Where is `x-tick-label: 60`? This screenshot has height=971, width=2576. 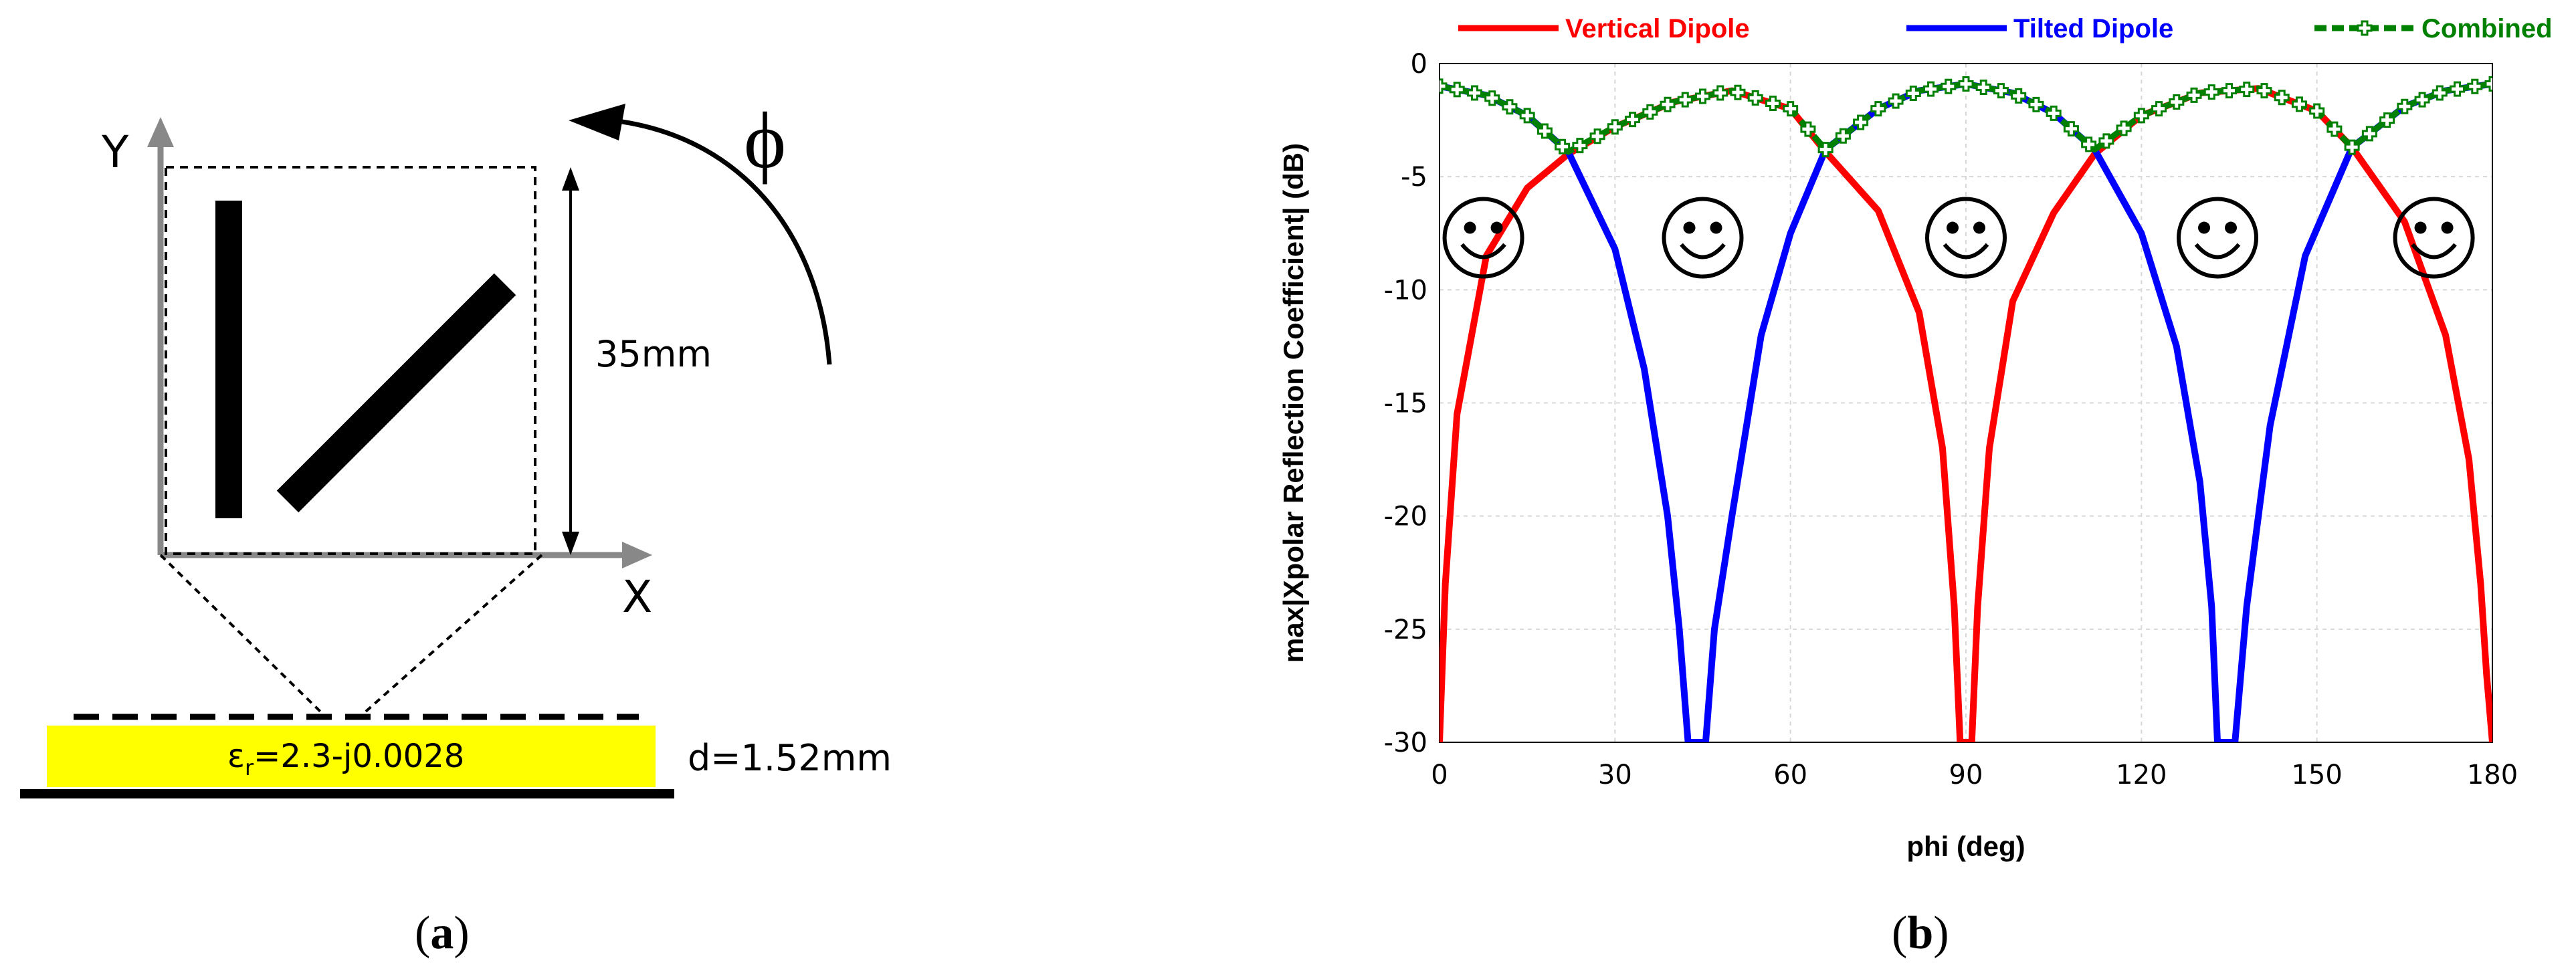
x-tick-label: 60 is located at coordinates (1790, 775).